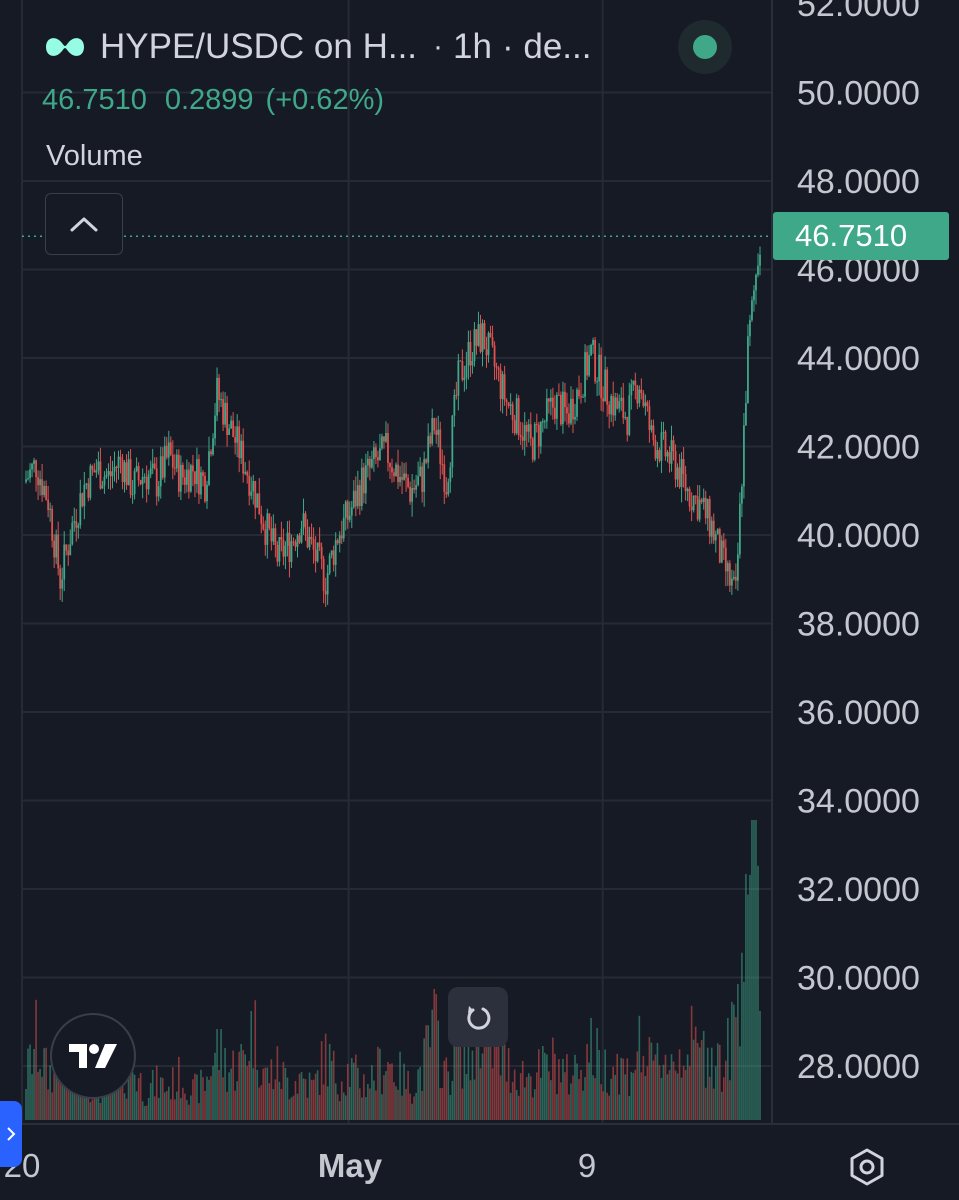  I want to click on tradingview-logo-icon, so click(93, 1056).